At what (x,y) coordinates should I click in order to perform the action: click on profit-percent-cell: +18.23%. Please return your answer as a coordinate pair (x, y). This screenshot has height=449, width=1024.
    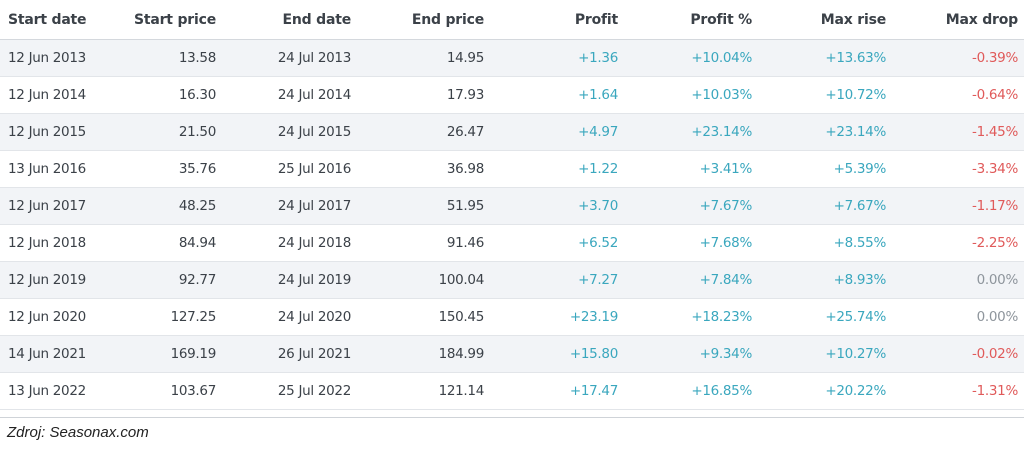
    Looking at the image, I should click on (691, 317).